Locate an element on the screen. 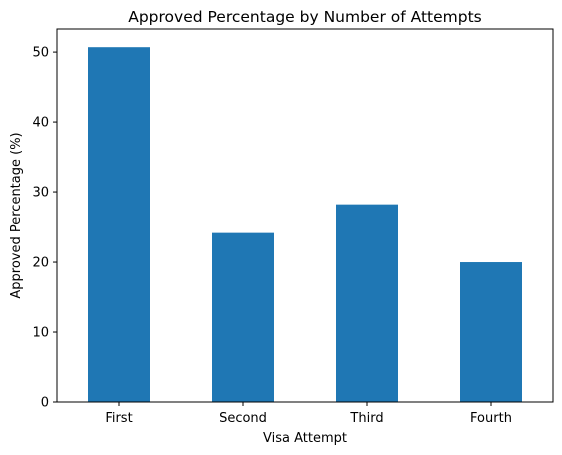 The height and width of the screenshot is (455, 562). x-axis-ticks: First Second Third Fourth is located at coordinates (308, 414).